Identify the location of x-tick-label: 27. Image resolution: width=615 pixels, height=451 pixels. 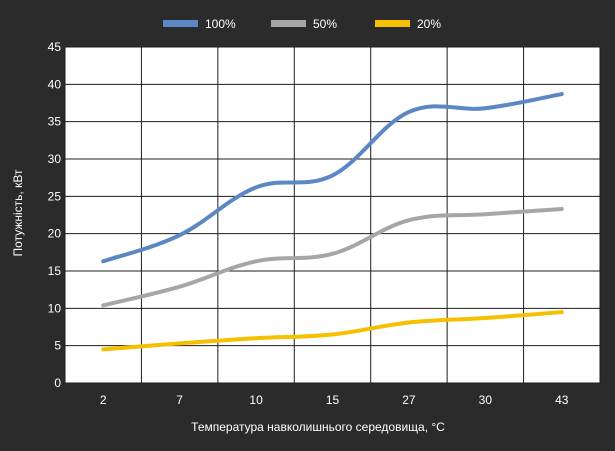
(409, 400).